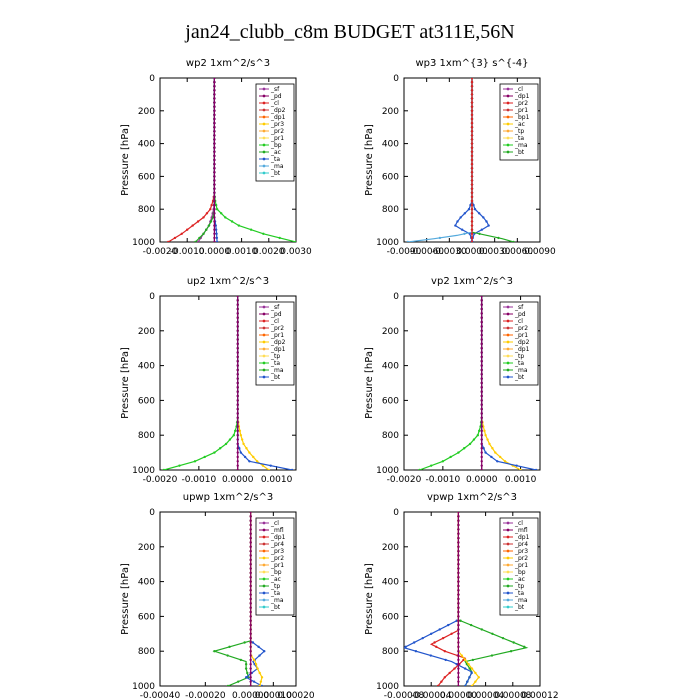 This screenshot has width=700, height=700. What do you see at coordinates (472, 281) in the screenshot?
I see `panel-title: vp2 1xm^2/s^3` at bounding box center [472, 281].